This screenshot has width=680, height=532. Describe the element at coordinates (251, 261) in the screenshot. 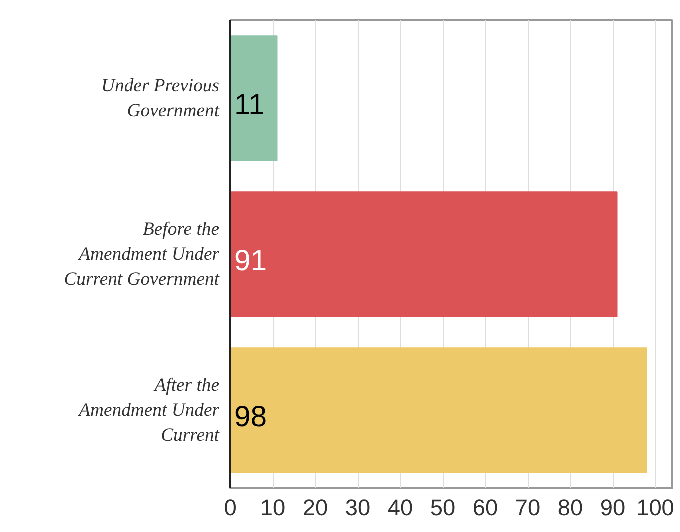

I see `data-label: 91` at that location.